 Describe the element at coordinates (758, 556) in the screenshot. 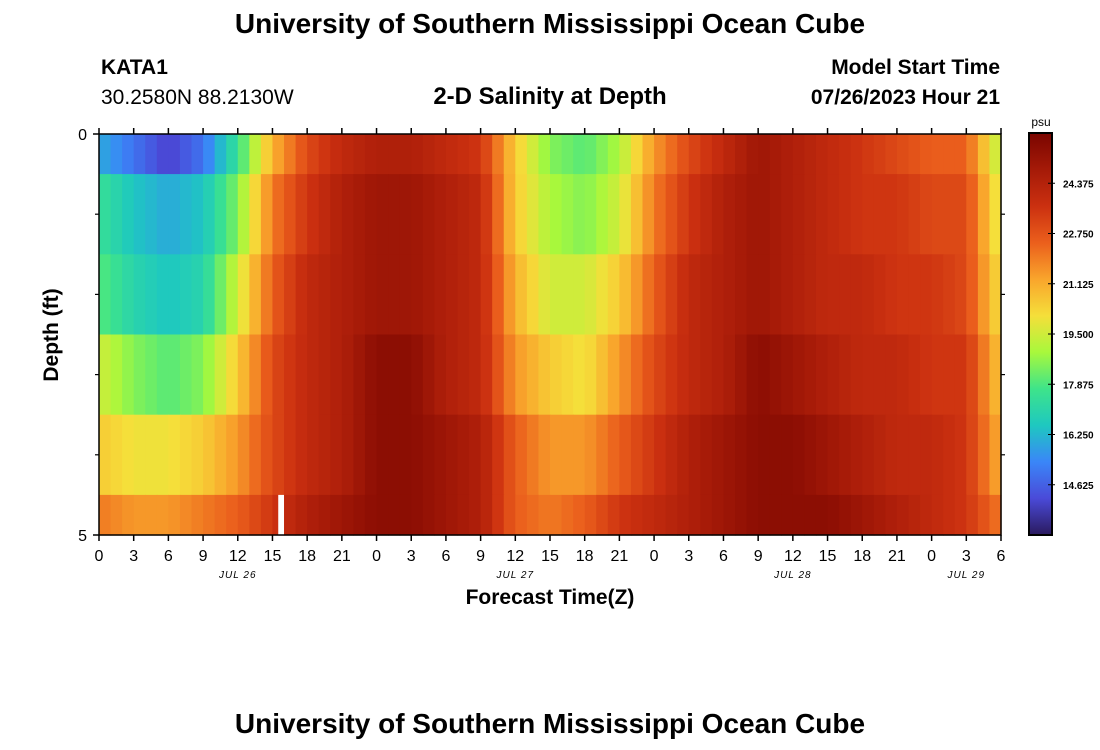

I see `x-tick-label: 9` at that location.